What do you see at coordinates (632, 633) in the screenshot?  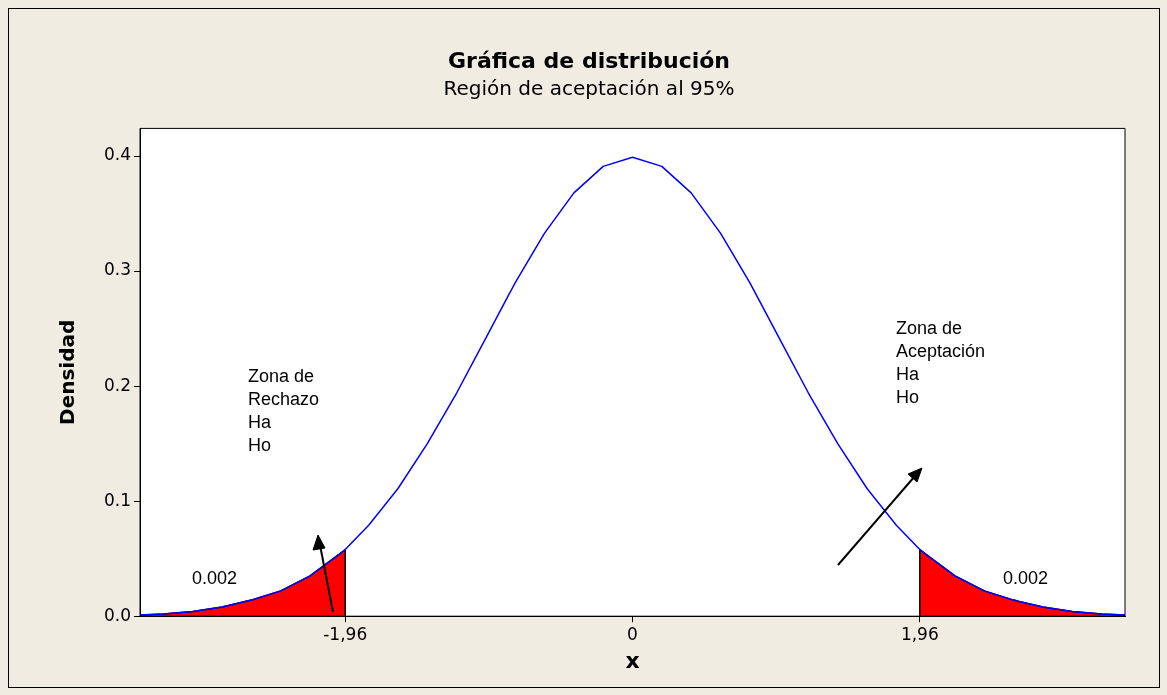 I see `x-tick-label: 0` at bounding box center [632, 633].